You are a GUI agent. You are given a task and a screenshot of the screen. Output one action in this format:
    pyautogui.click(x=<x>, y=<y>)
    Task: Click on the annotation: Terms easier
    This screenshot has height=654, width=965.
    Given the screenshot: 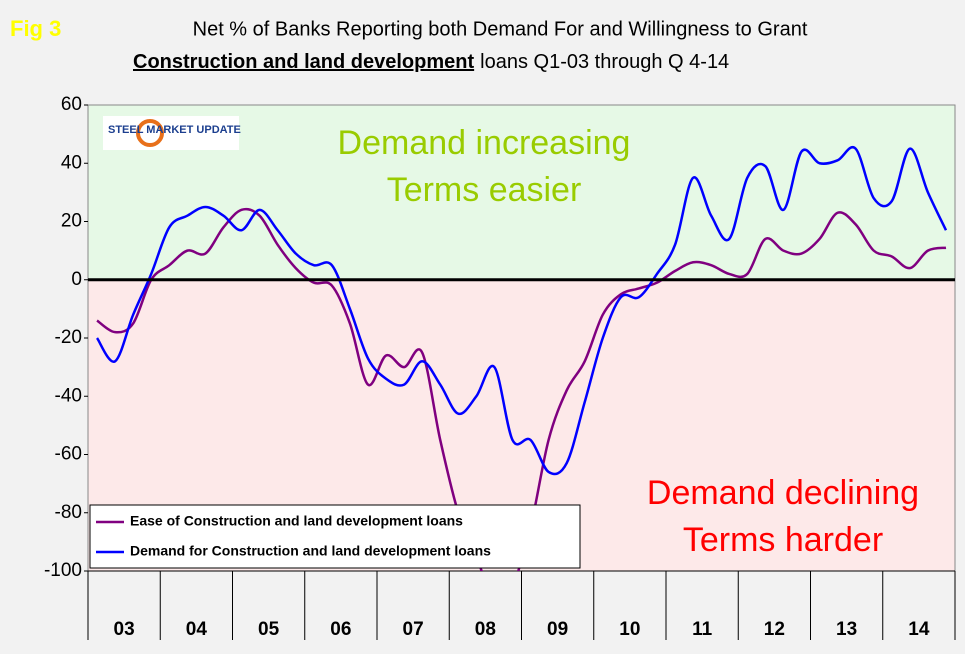 What is the action you would take?
    pyautogui.click(x=484, y=190)
    